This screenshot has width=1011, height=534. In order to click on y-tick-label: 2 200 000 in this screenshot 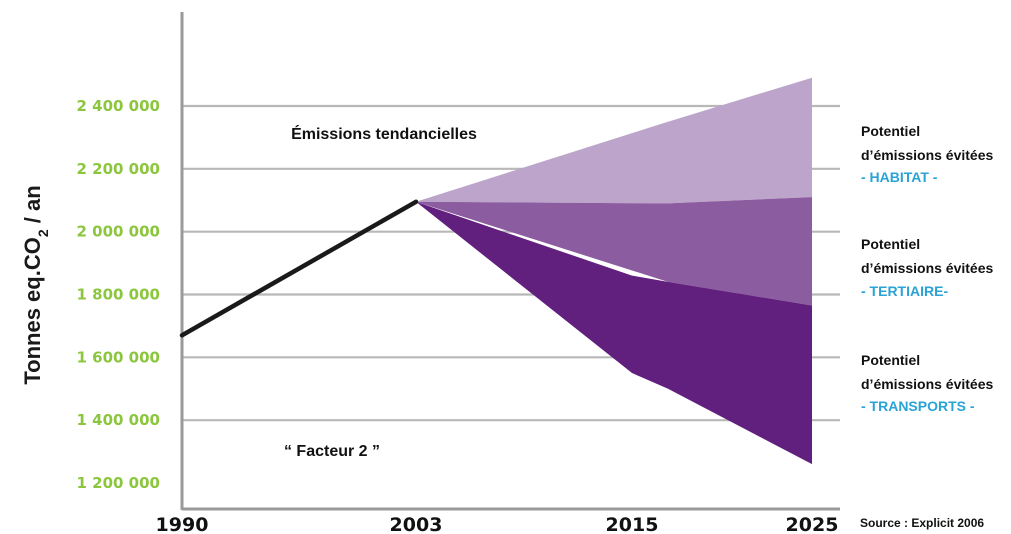, I will do `click(118, 169)`.